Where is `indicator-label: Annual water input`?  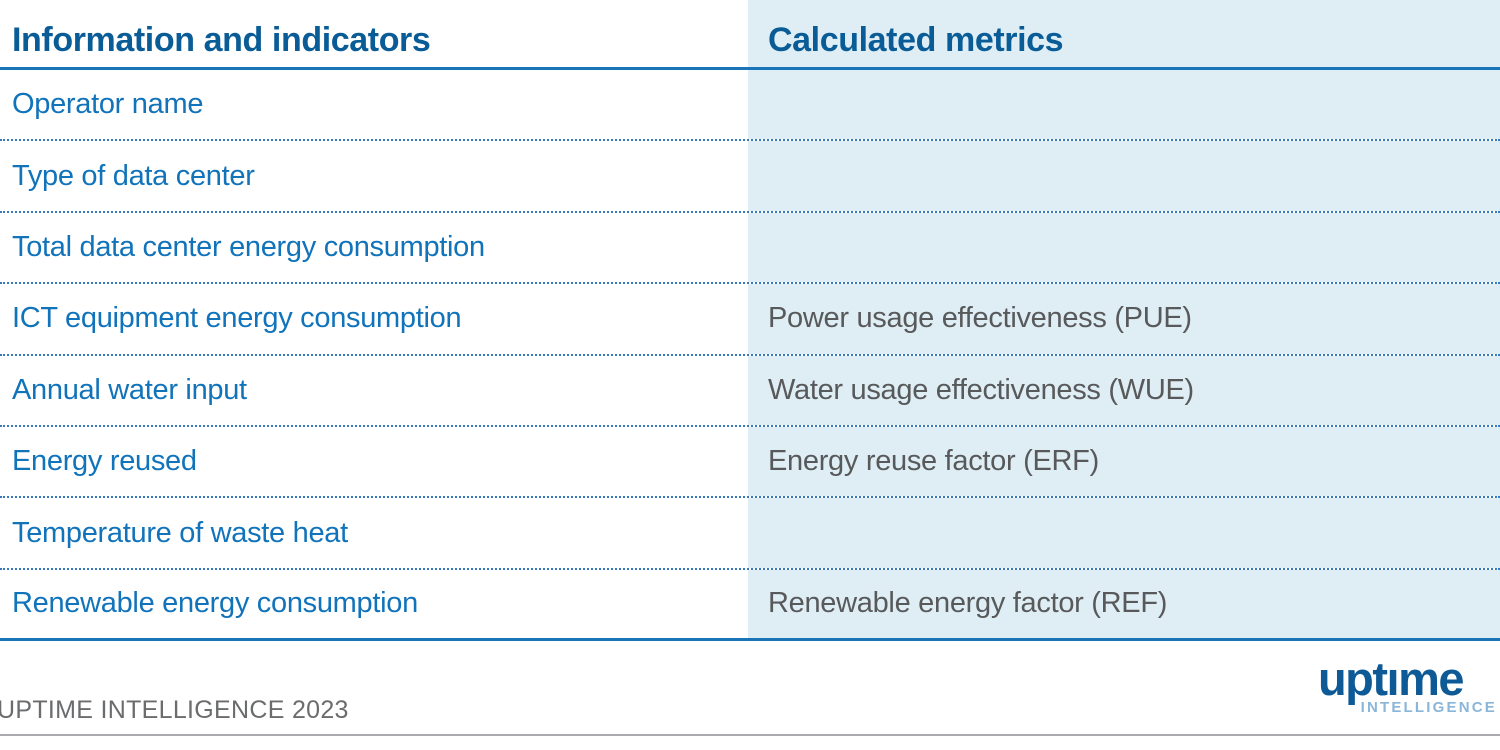
indicator-label: Annual water input is located at coordinates (129, 389).